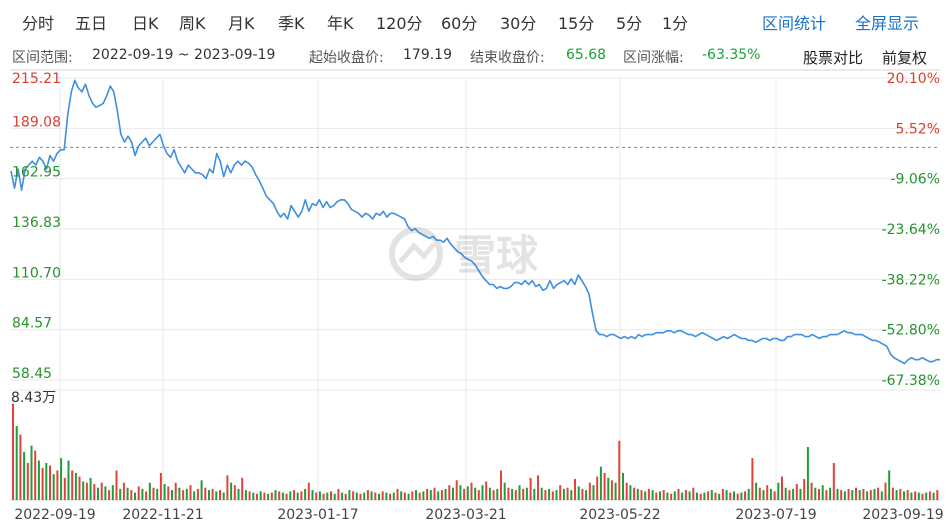 The width and height of the screenshot is (950, 532). I want to click on tab-0: 分时, so click(38, 23).